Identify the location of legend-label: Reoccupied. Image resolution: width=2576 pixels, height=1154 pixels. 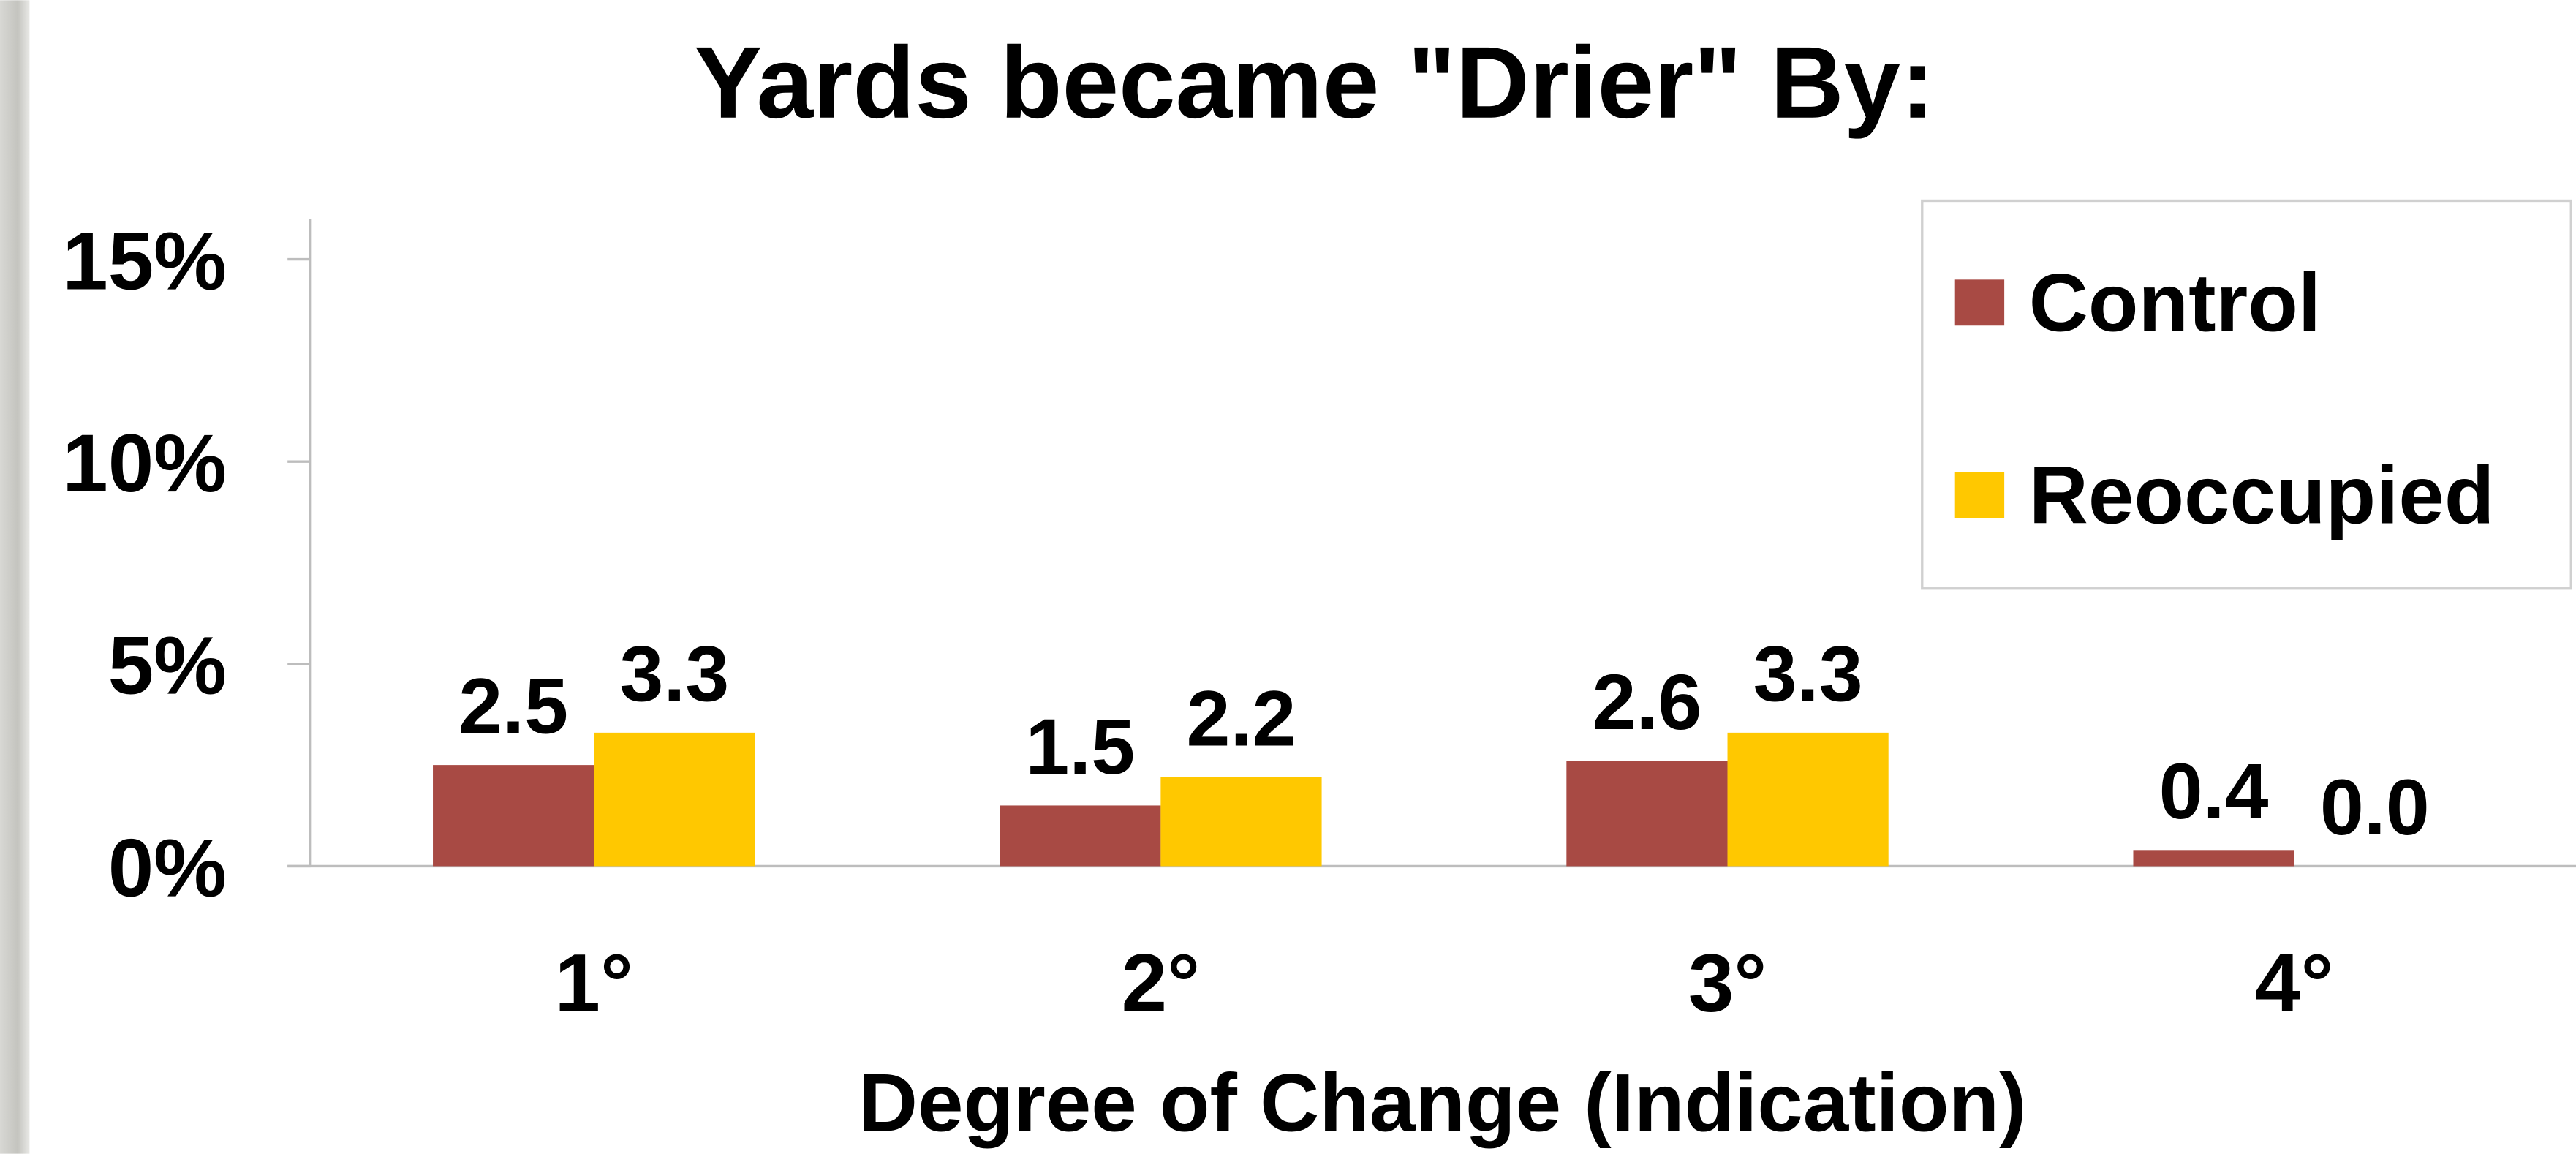
(2262, 494).